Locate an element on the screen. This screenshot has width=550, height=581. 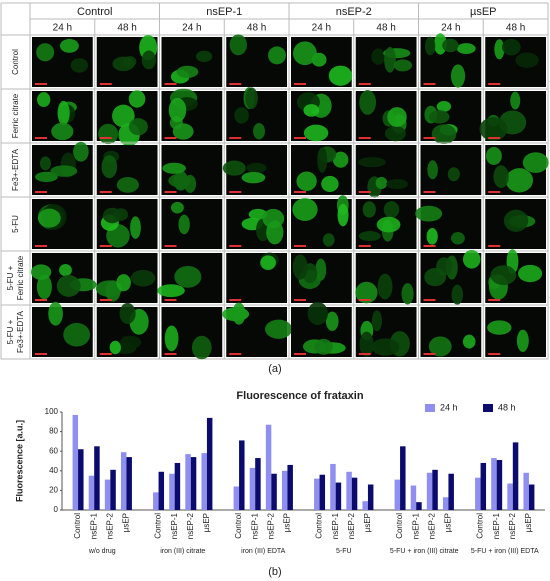
x-tick-label: Control is located at coordinates (399, 526).